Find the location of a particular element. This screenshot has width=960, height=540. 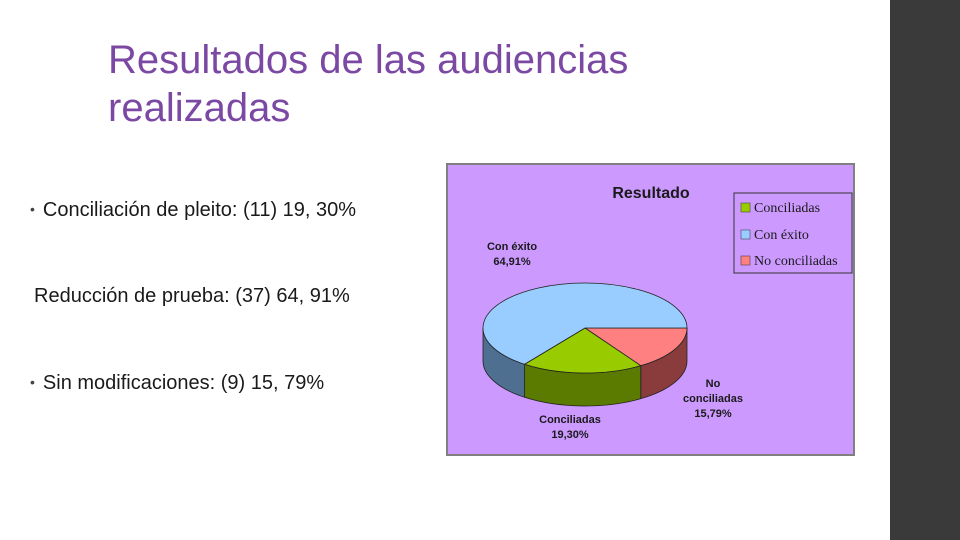

pie-slice-no-conciliadas is located at coordinates (635, 347).